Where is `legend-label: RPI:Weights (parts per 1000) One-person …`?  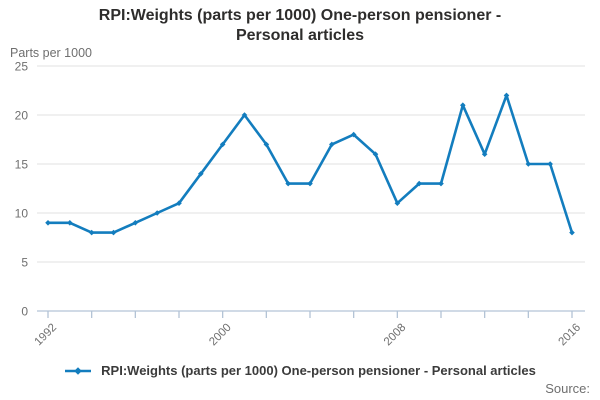
legend-label: RPI:Weights (parts per 1000) One-person … is located at coordinates (318, 370).